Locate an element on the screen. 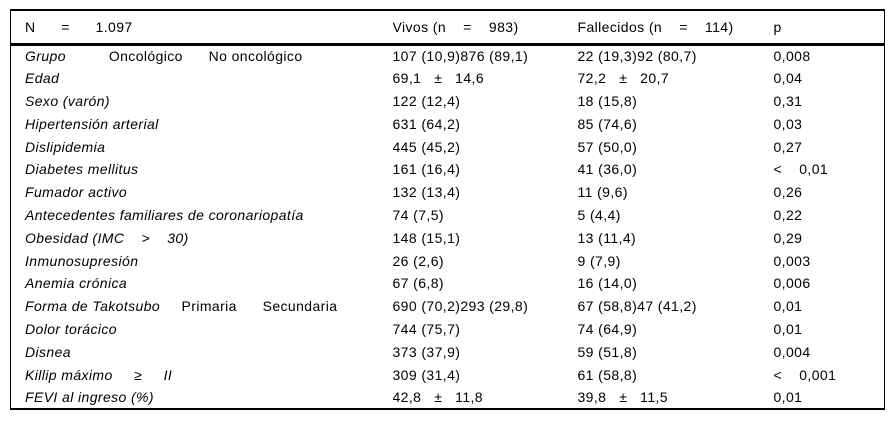 Image resolution: width=893 pixels, height=430 pixels. vivos-value-cell: 744 (75,7) is located at coordinates (426, 328).